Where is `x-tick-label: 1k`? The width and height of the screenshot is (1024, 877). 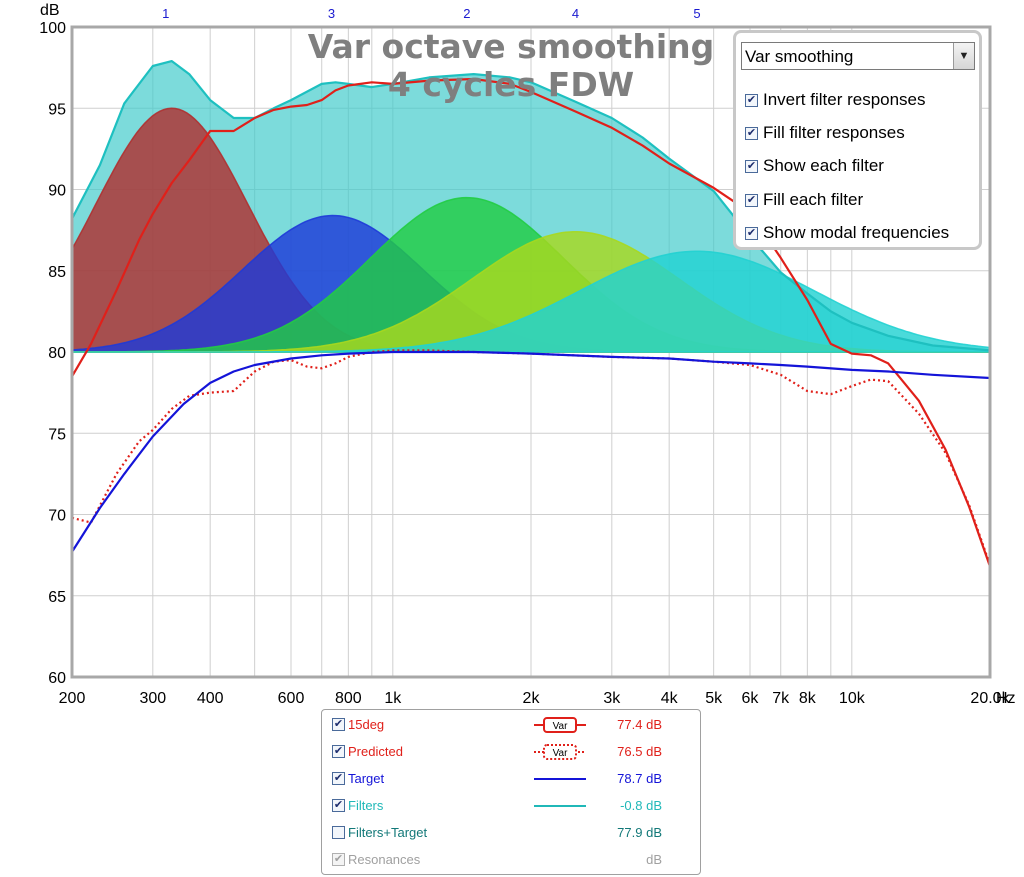 x-tick-label: 1k is located at coordinates (393, 698).